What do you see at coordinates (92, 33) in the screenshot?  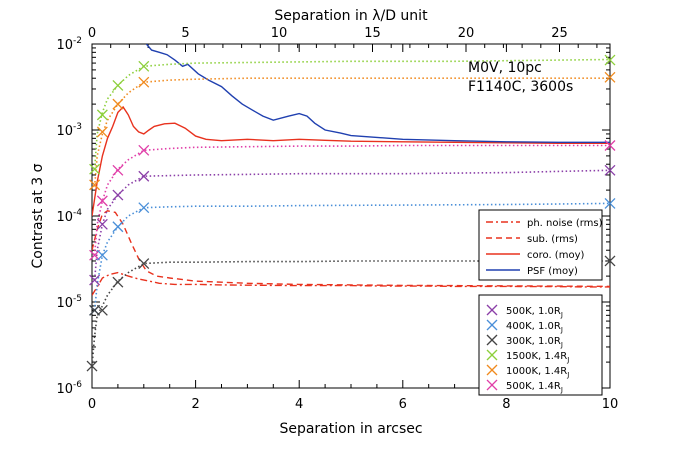 I see `top-x-tick-label: 0` at bounding box center [92, 33].